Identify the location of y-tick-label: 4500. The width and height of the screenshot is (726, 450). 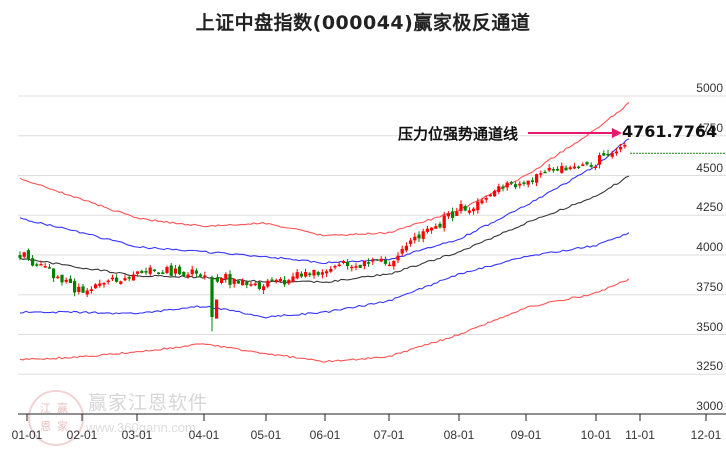
(709, 167).